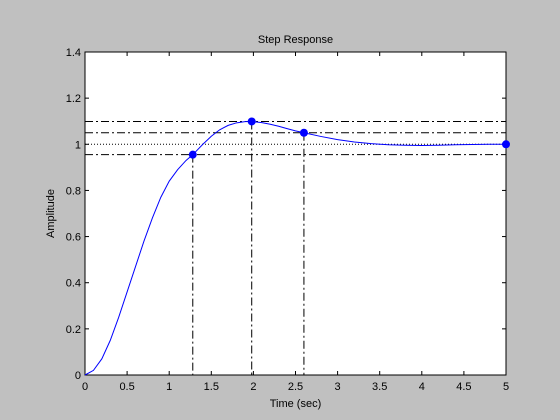 This screenshot has height=420, width=560. What do you see at coordinates (78, 376) in the screenshot?
I see `y-tick-label: 0` at bounding box center [78, 376].